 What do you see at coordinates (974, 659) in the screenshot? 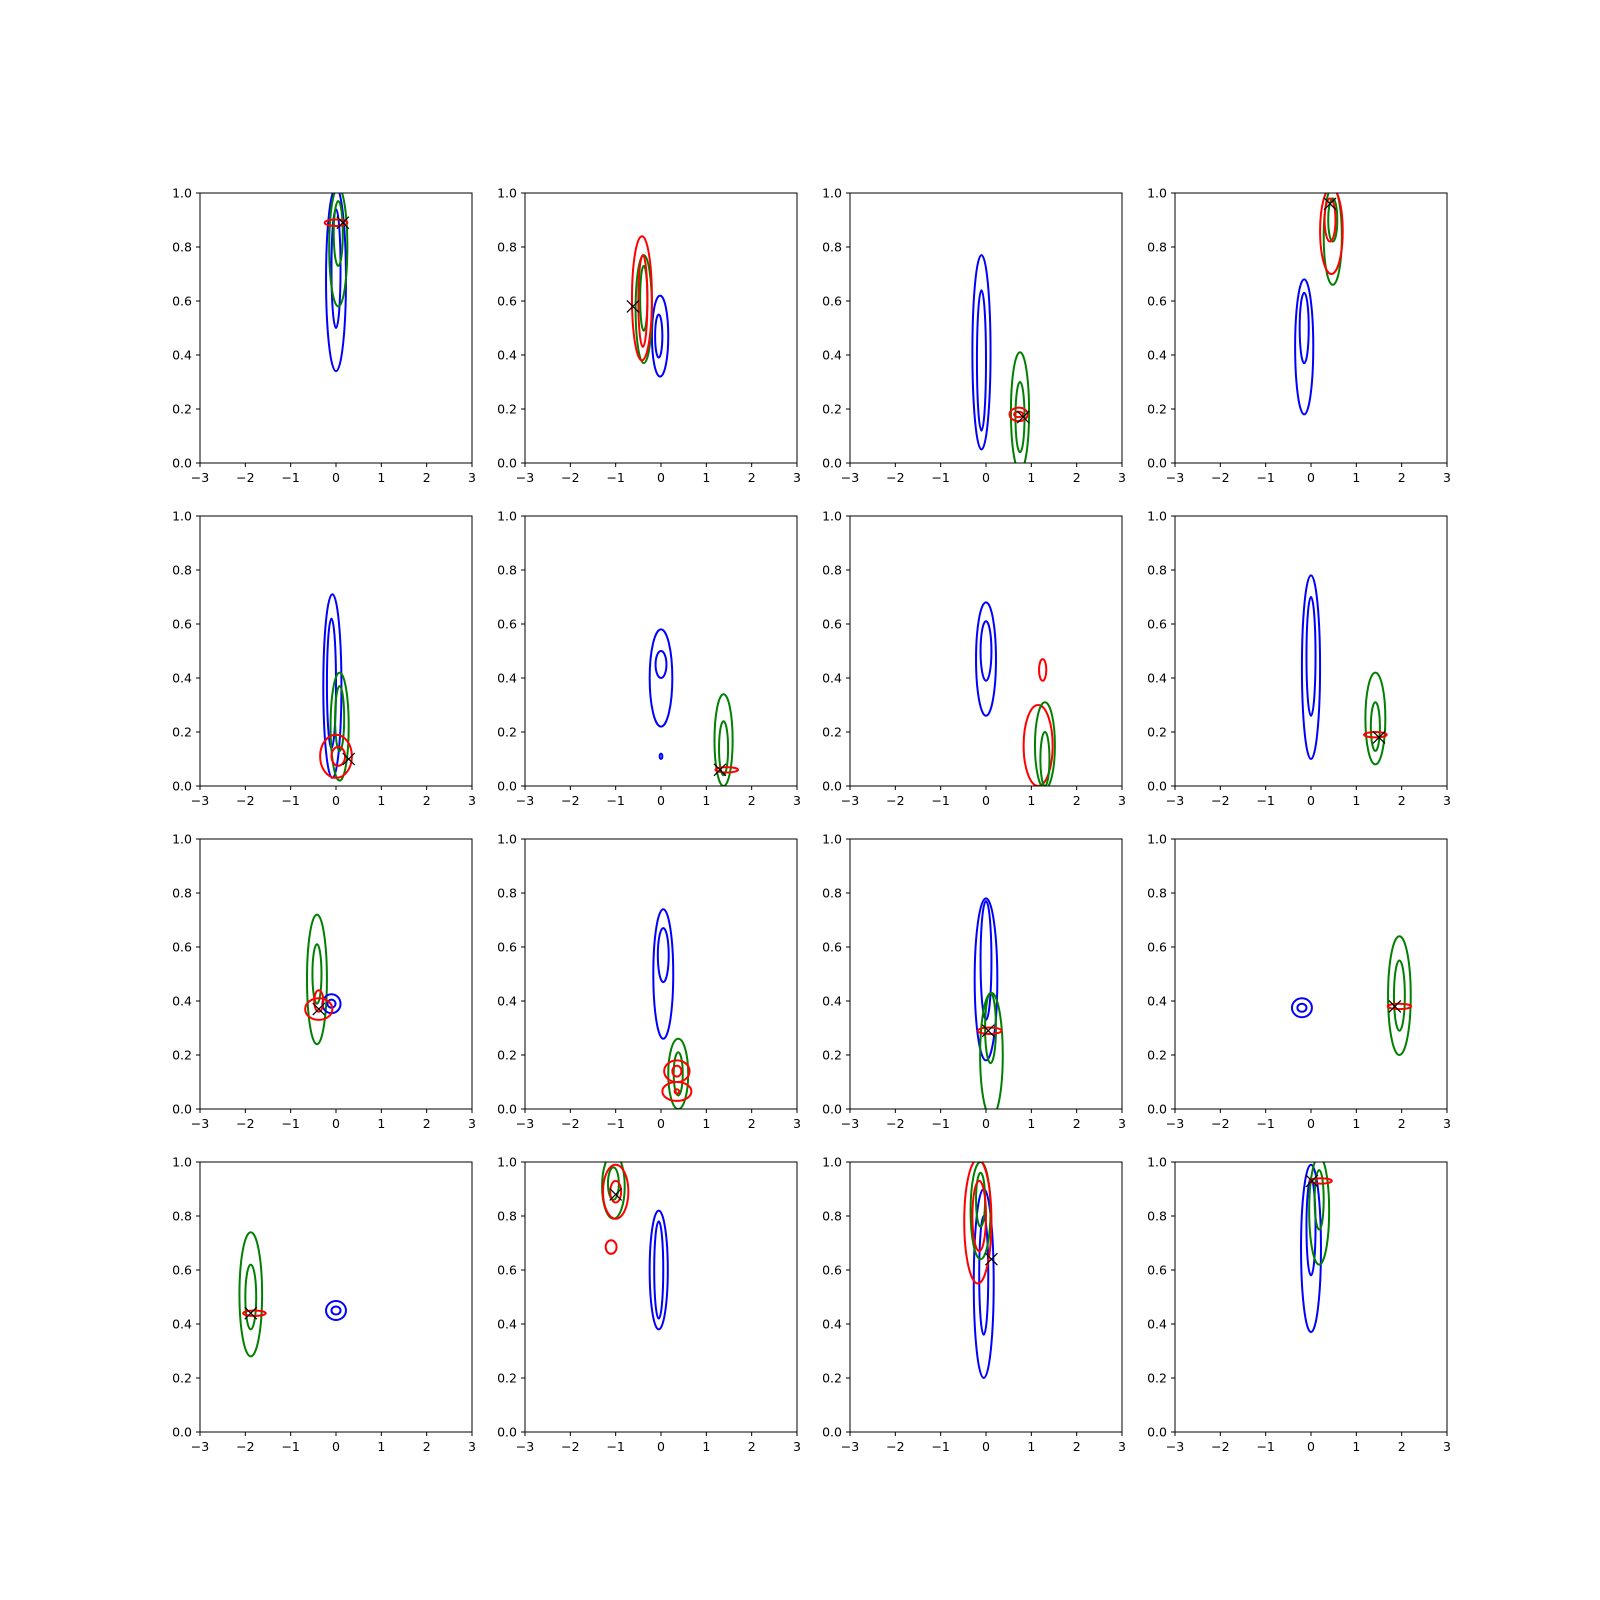
I see `subplot-r2-c3: −3 −2 −1 0 1 2 3 0.0 0.2 0.4 0.6 0.8 1.0` at bounding box center [974, 659].